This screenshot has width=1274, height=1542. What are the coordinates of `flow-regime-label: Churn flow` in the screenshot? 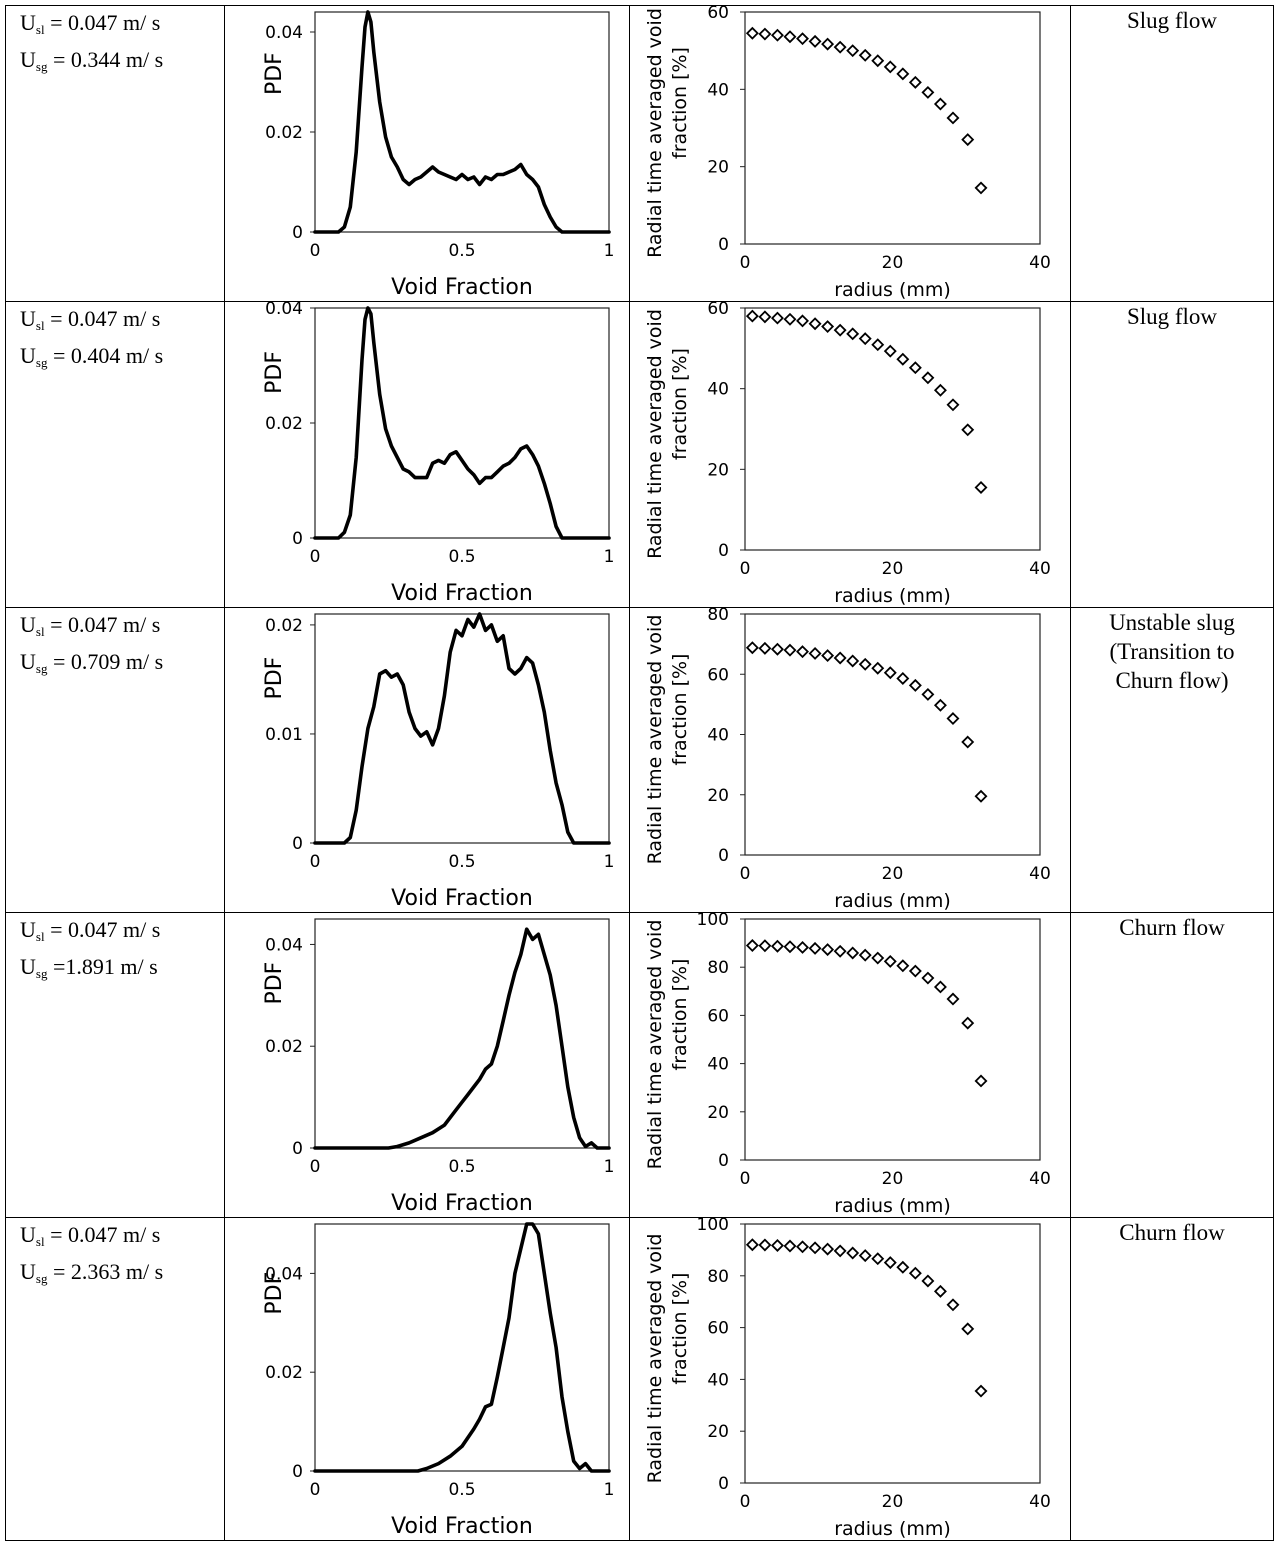 It's located at (1172, 1232).